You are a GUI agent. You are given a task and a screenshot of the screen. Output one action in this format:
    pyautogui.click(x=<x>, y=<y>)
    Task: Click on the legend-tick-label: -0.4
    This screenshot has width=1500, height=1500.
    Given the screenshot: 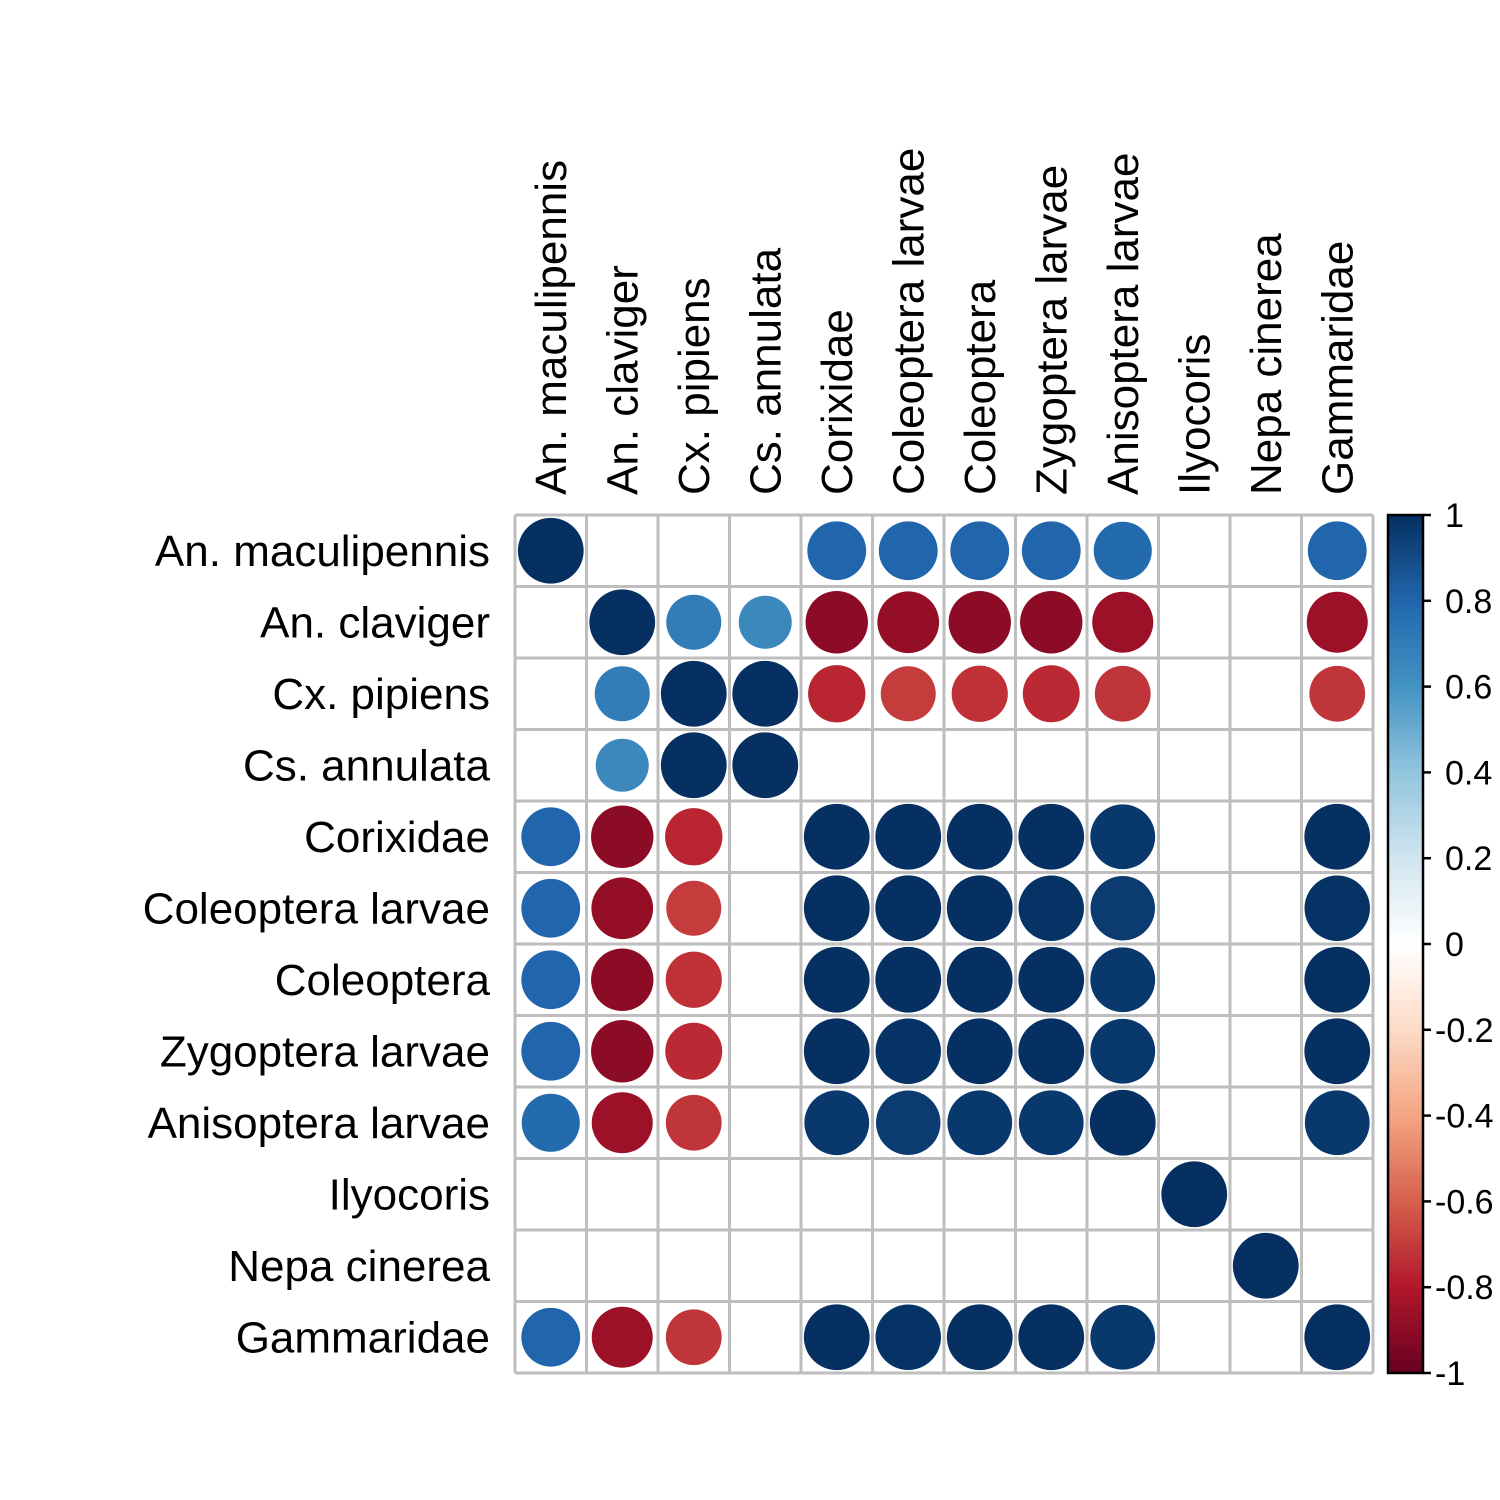 What is the action you would take?
    pyautogui.click(x=1464, y=1117)
    